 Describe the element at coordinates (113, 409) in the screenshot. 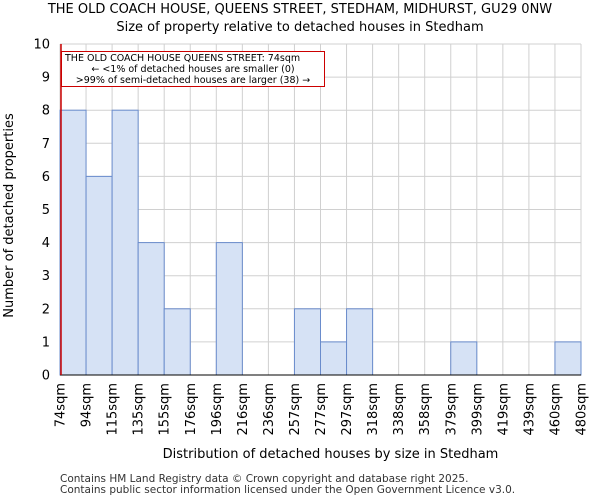

I see `x-tick-label: 115sqm` at that location.